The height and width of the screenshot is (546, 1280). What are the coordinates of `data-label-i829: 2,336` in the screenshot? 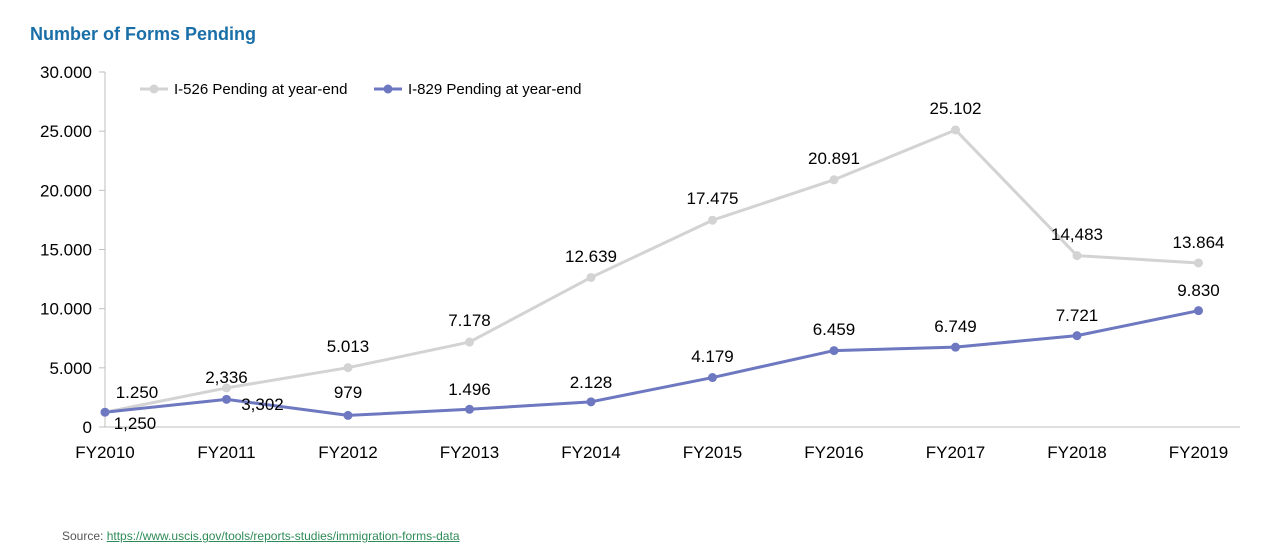 It's located at (226, 377).